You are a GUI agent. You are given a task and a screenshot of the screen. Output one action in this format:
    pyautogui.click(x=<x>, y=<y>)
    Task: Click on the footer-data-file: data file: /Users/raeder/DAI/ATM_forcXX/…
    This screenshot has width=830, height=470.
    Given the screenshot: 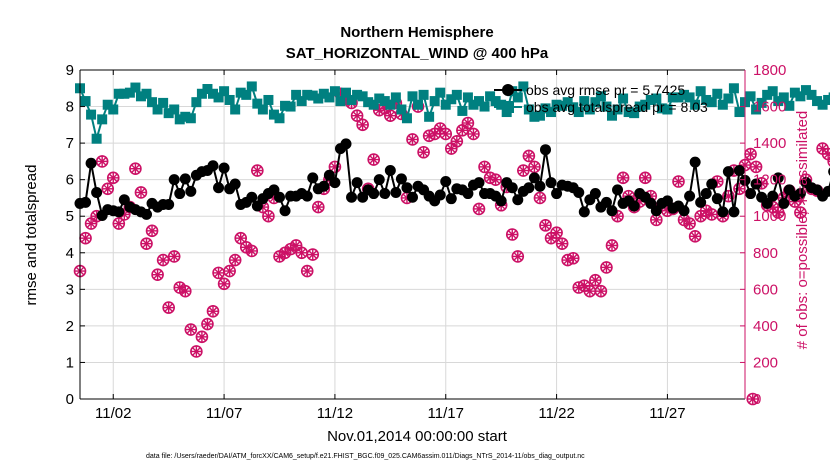 What is the action you would take?
    pyautogui.click(x=365, y=456)
    